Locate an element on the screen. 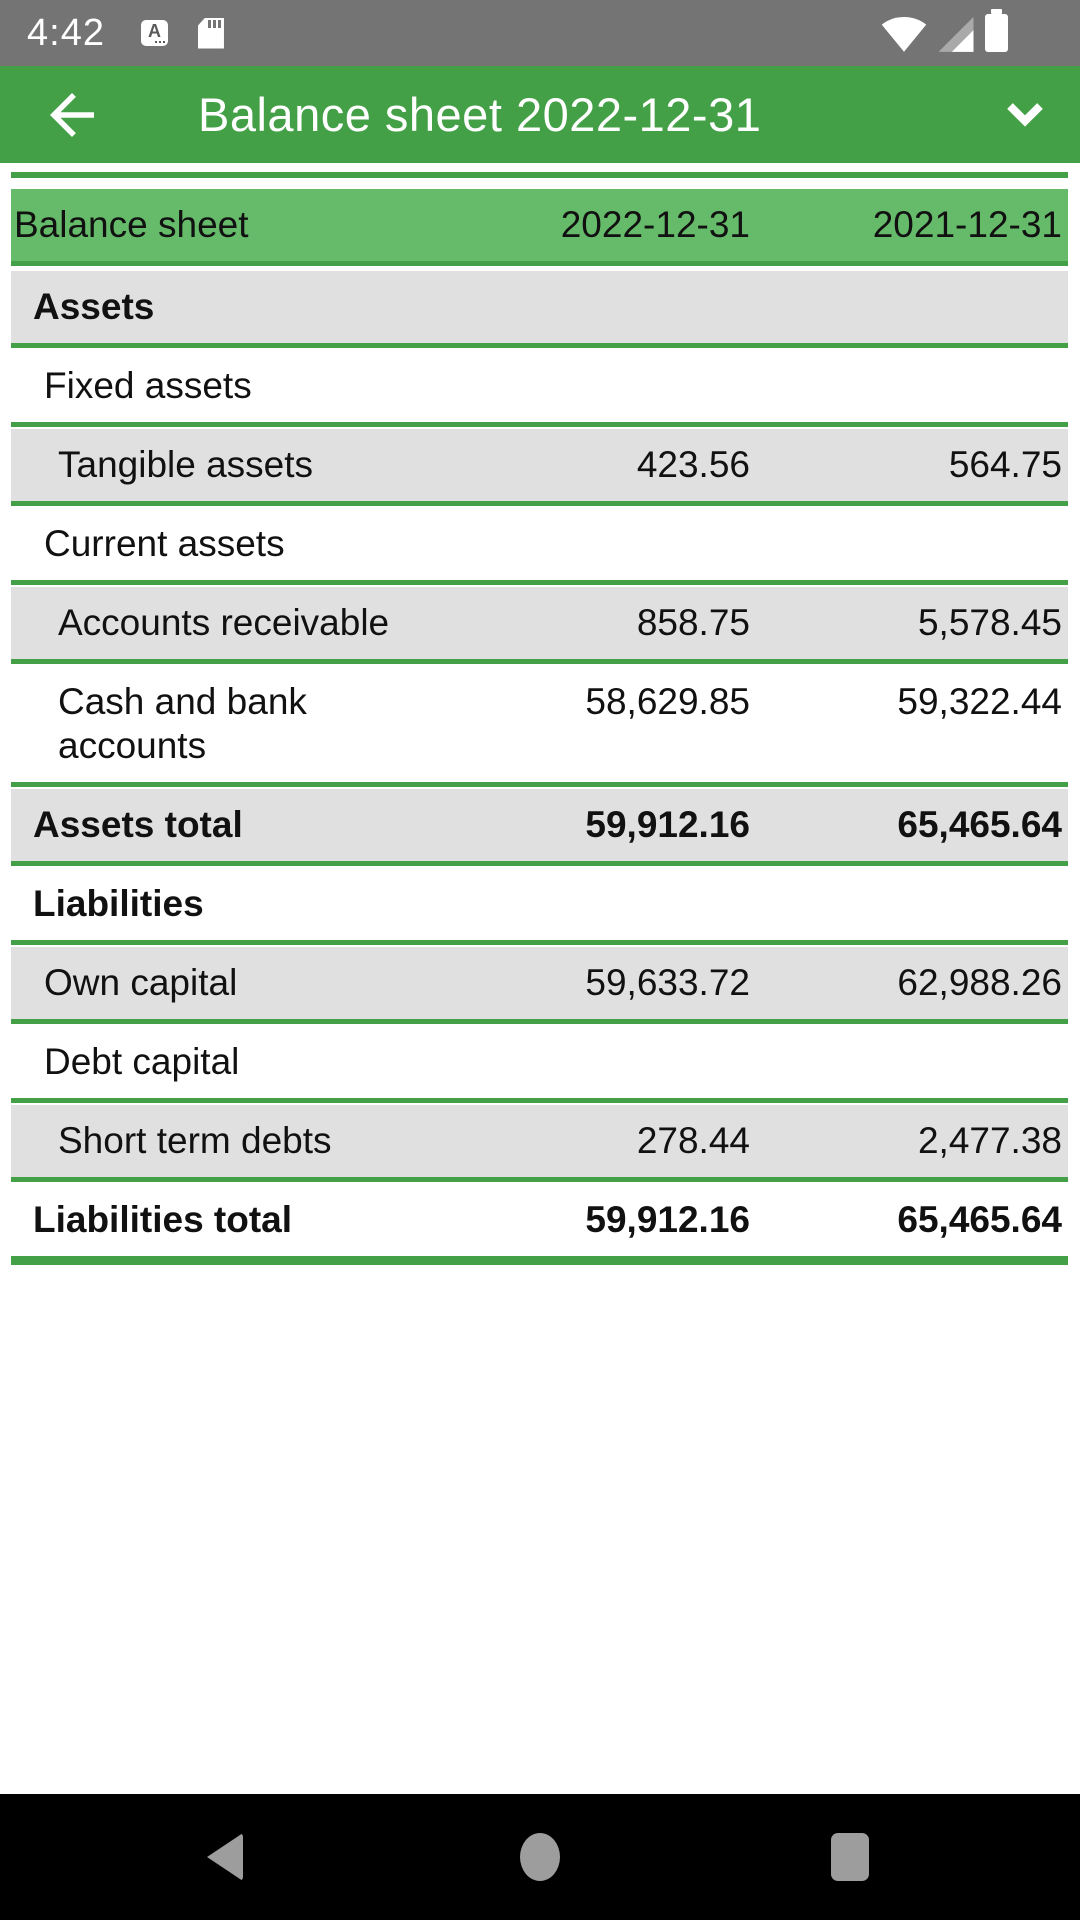 This screenshot has width=1080, height=1920. row-label: Current assets is located at coordinates (164, 543).